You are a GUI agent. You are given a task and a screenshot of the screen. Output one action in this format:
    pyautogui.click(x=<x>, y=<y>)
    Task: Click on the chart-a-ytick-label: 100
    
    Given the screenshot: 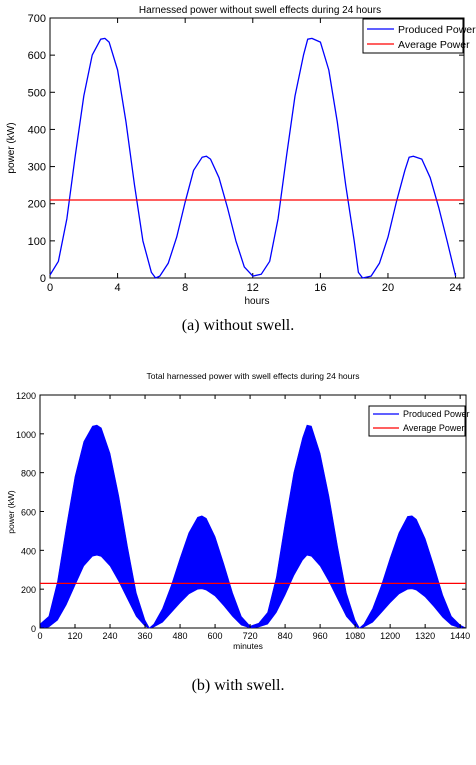 What is the action you would take?
    pyautogui.click(x=37, y=242)
    